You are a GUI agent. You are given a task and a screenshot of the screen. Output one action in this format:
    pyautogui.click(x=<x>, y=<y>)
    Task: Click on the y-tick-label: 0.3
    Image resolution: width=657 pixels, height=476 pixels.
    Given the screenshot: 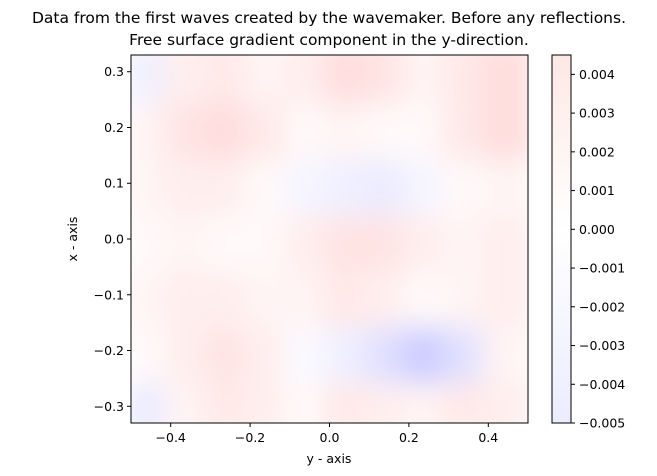 What is the action you would take?
    pyautogui.click(x=114, y=71)
    